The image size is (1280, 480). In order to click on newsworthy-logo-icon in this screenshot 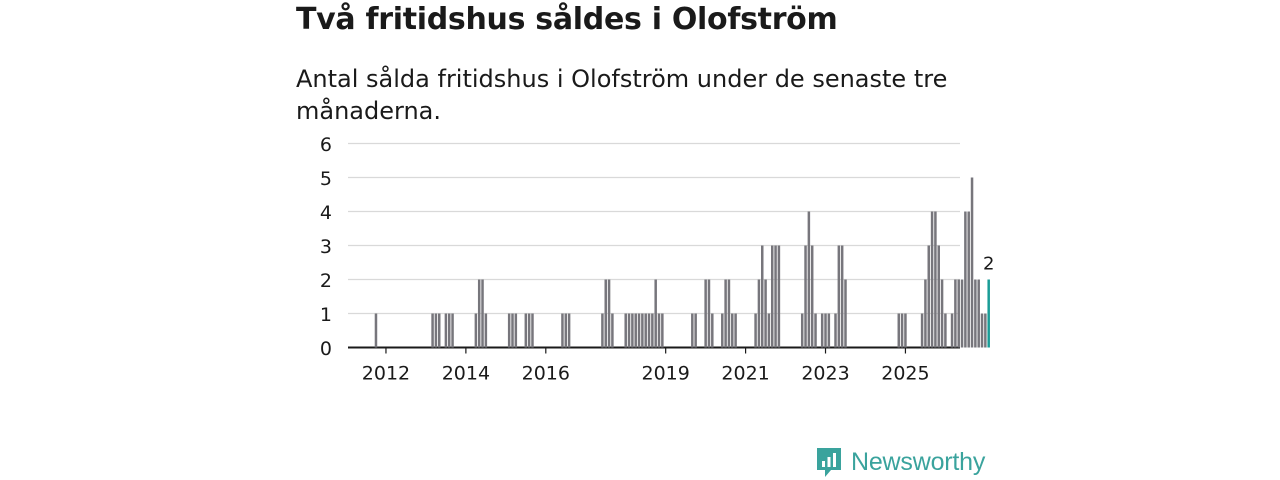, I will do `click(829, 462)`.